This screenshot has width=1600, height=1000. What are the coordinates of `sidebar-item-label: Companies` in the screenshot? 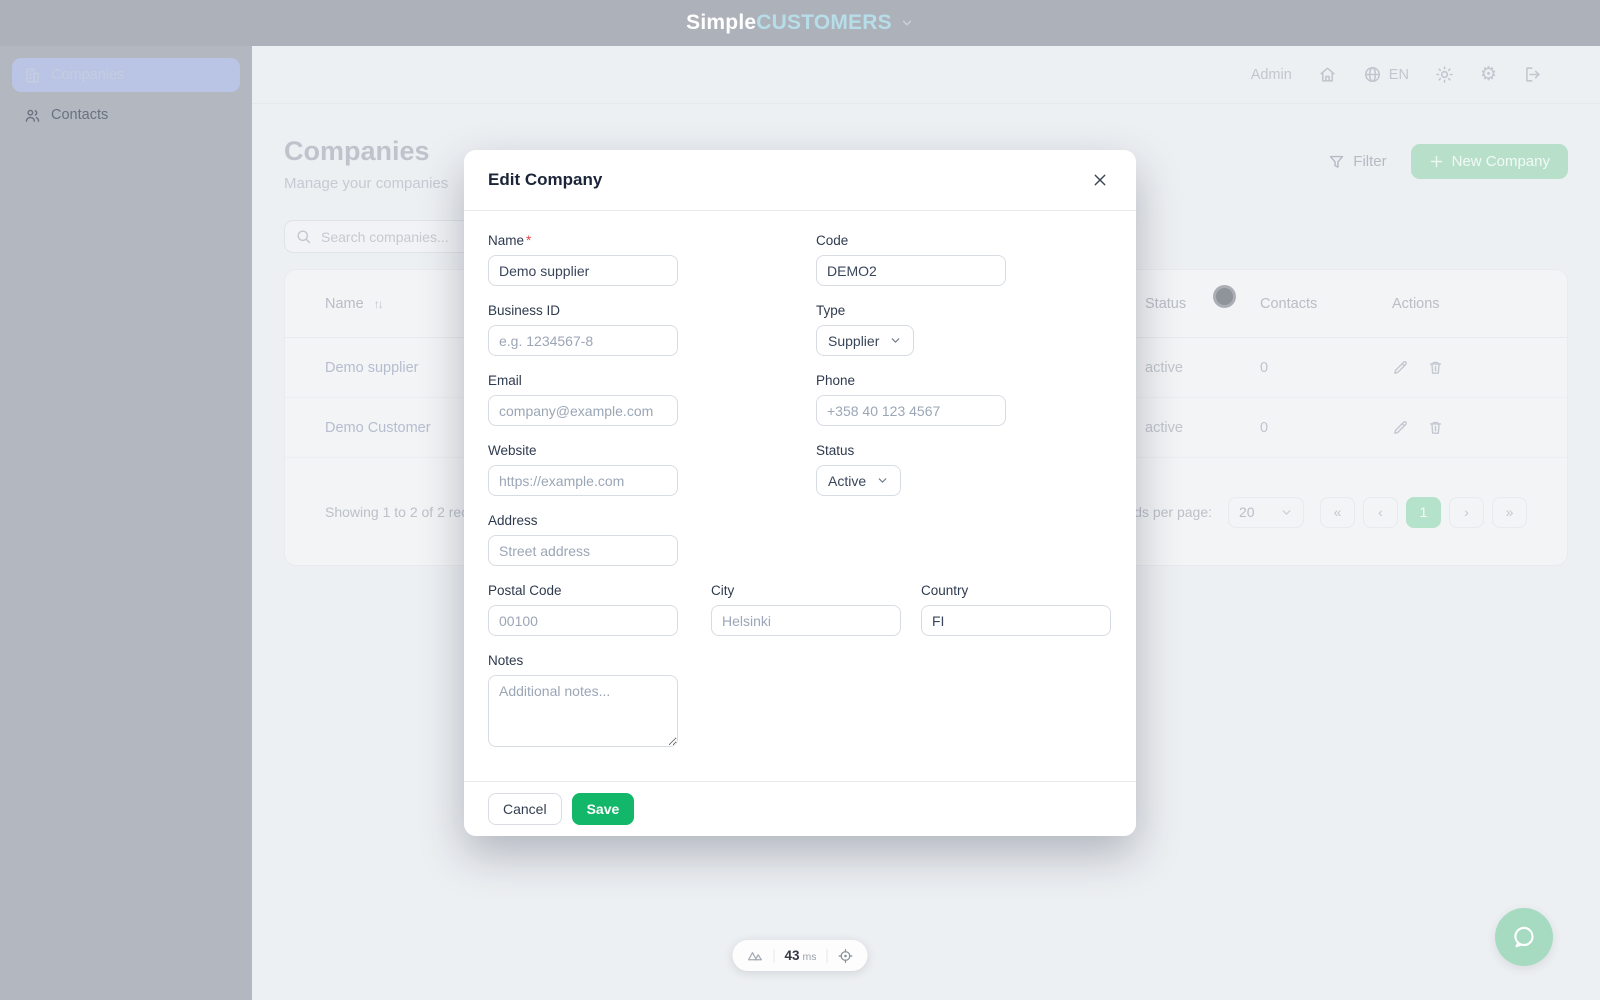 It's located at (88, 75).